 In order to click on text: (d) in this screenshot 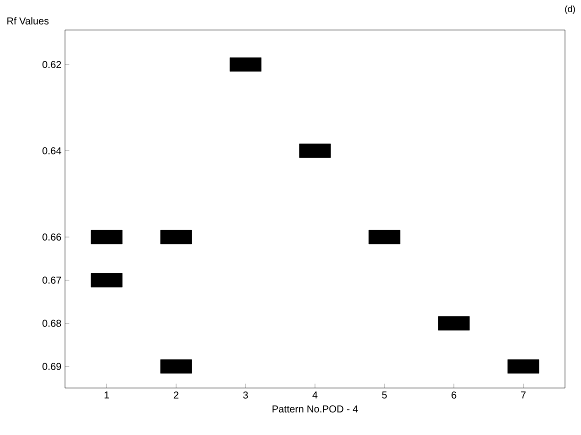, I will do `click(570, 10)`.